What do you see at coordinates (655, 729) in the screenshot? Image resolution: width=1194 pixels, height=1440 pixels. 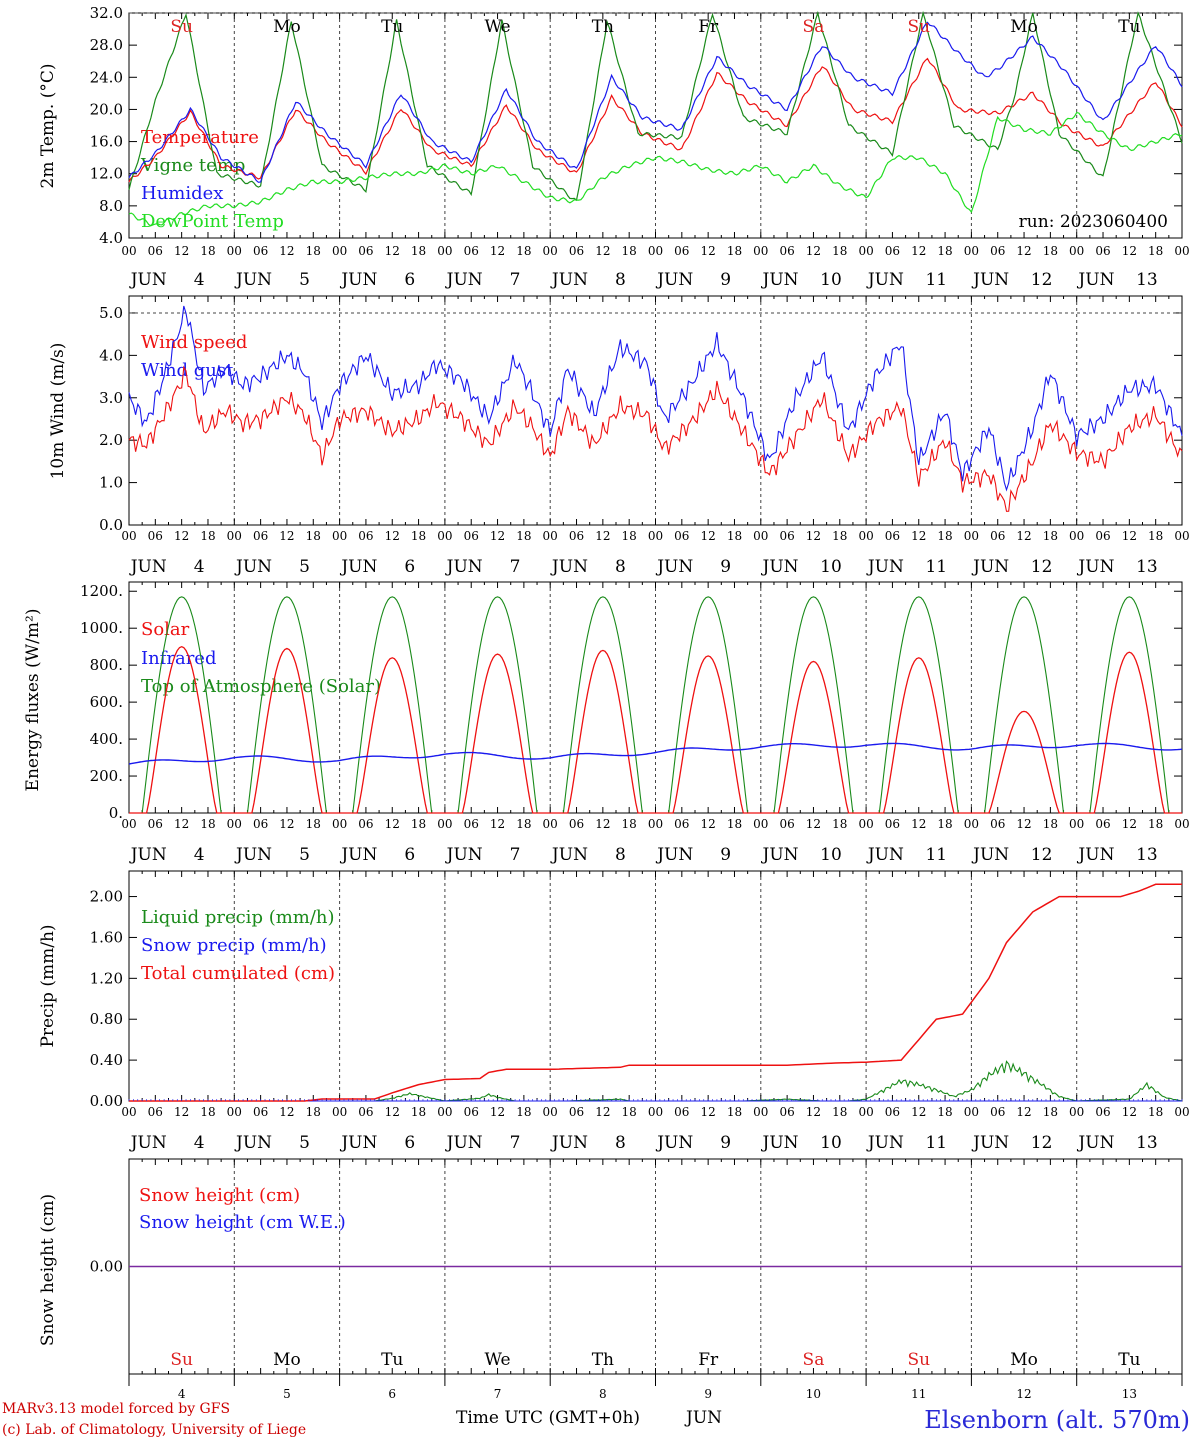 I see `series-solar` at bounding box center [655, 729].